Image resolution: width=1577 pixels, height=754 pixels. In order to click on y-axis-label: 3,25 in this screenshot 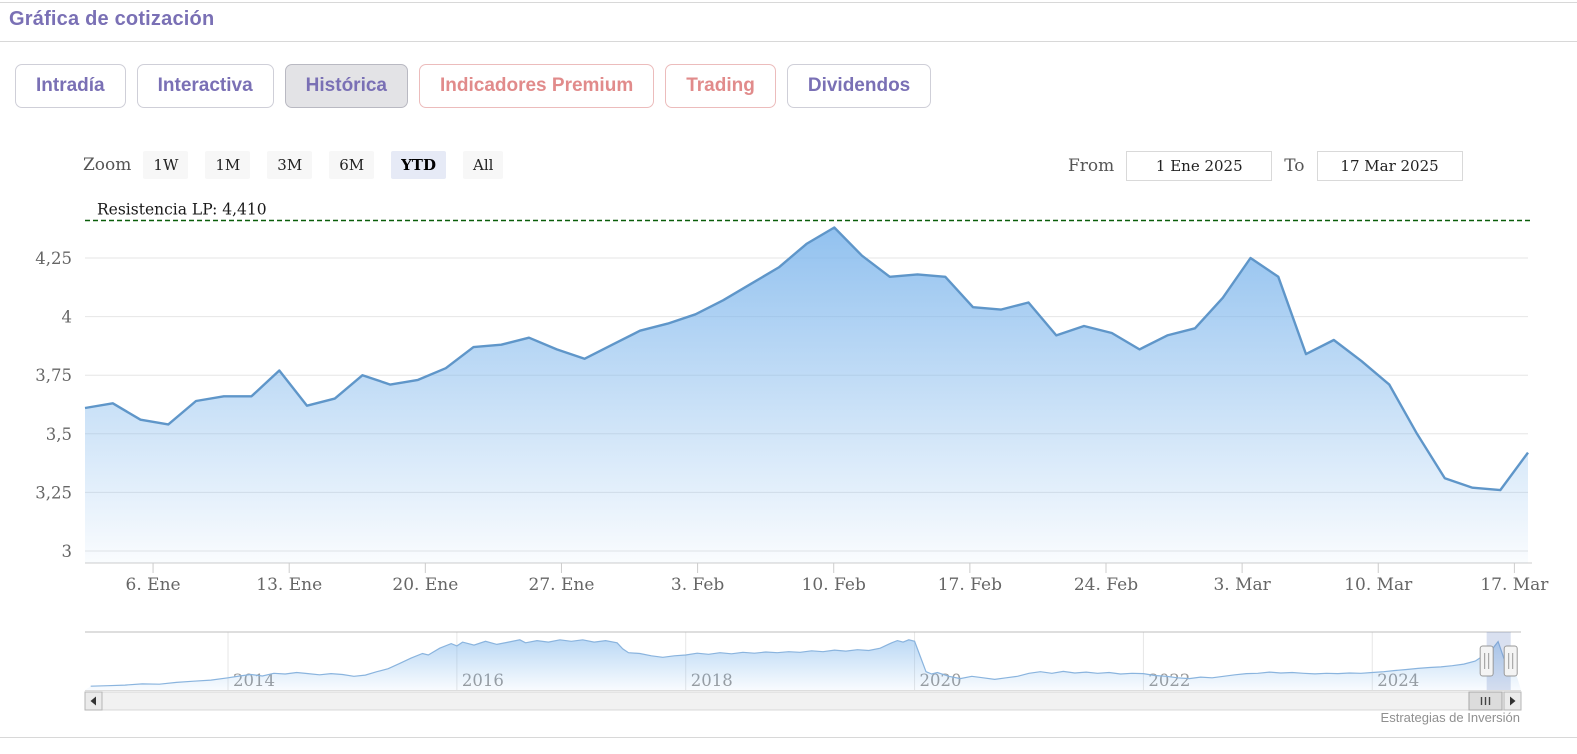, I will do `click(53, 492)`.